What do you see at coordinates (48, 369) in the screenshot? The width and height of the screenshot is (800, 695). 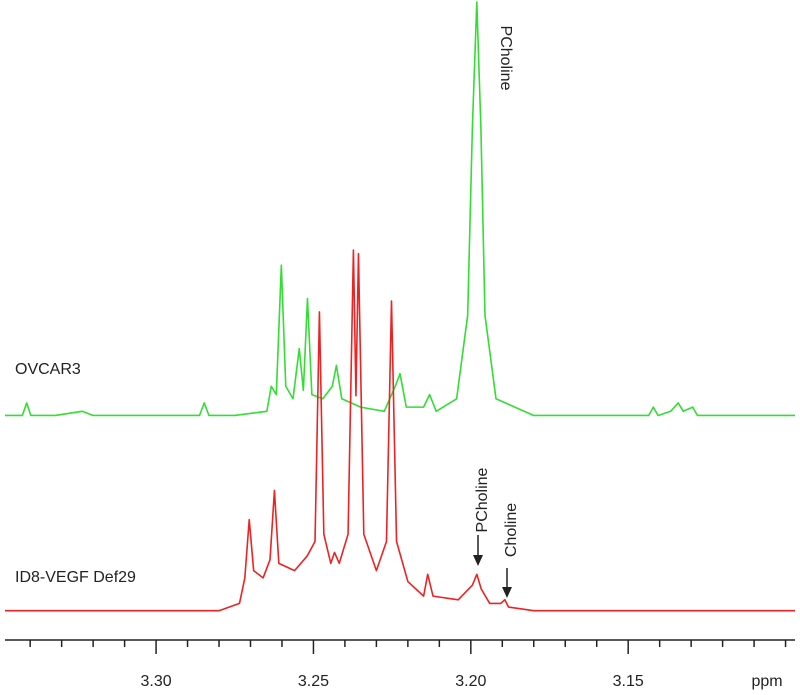 I see `series-label: OVCAR3` at bounding box center [48, 369].